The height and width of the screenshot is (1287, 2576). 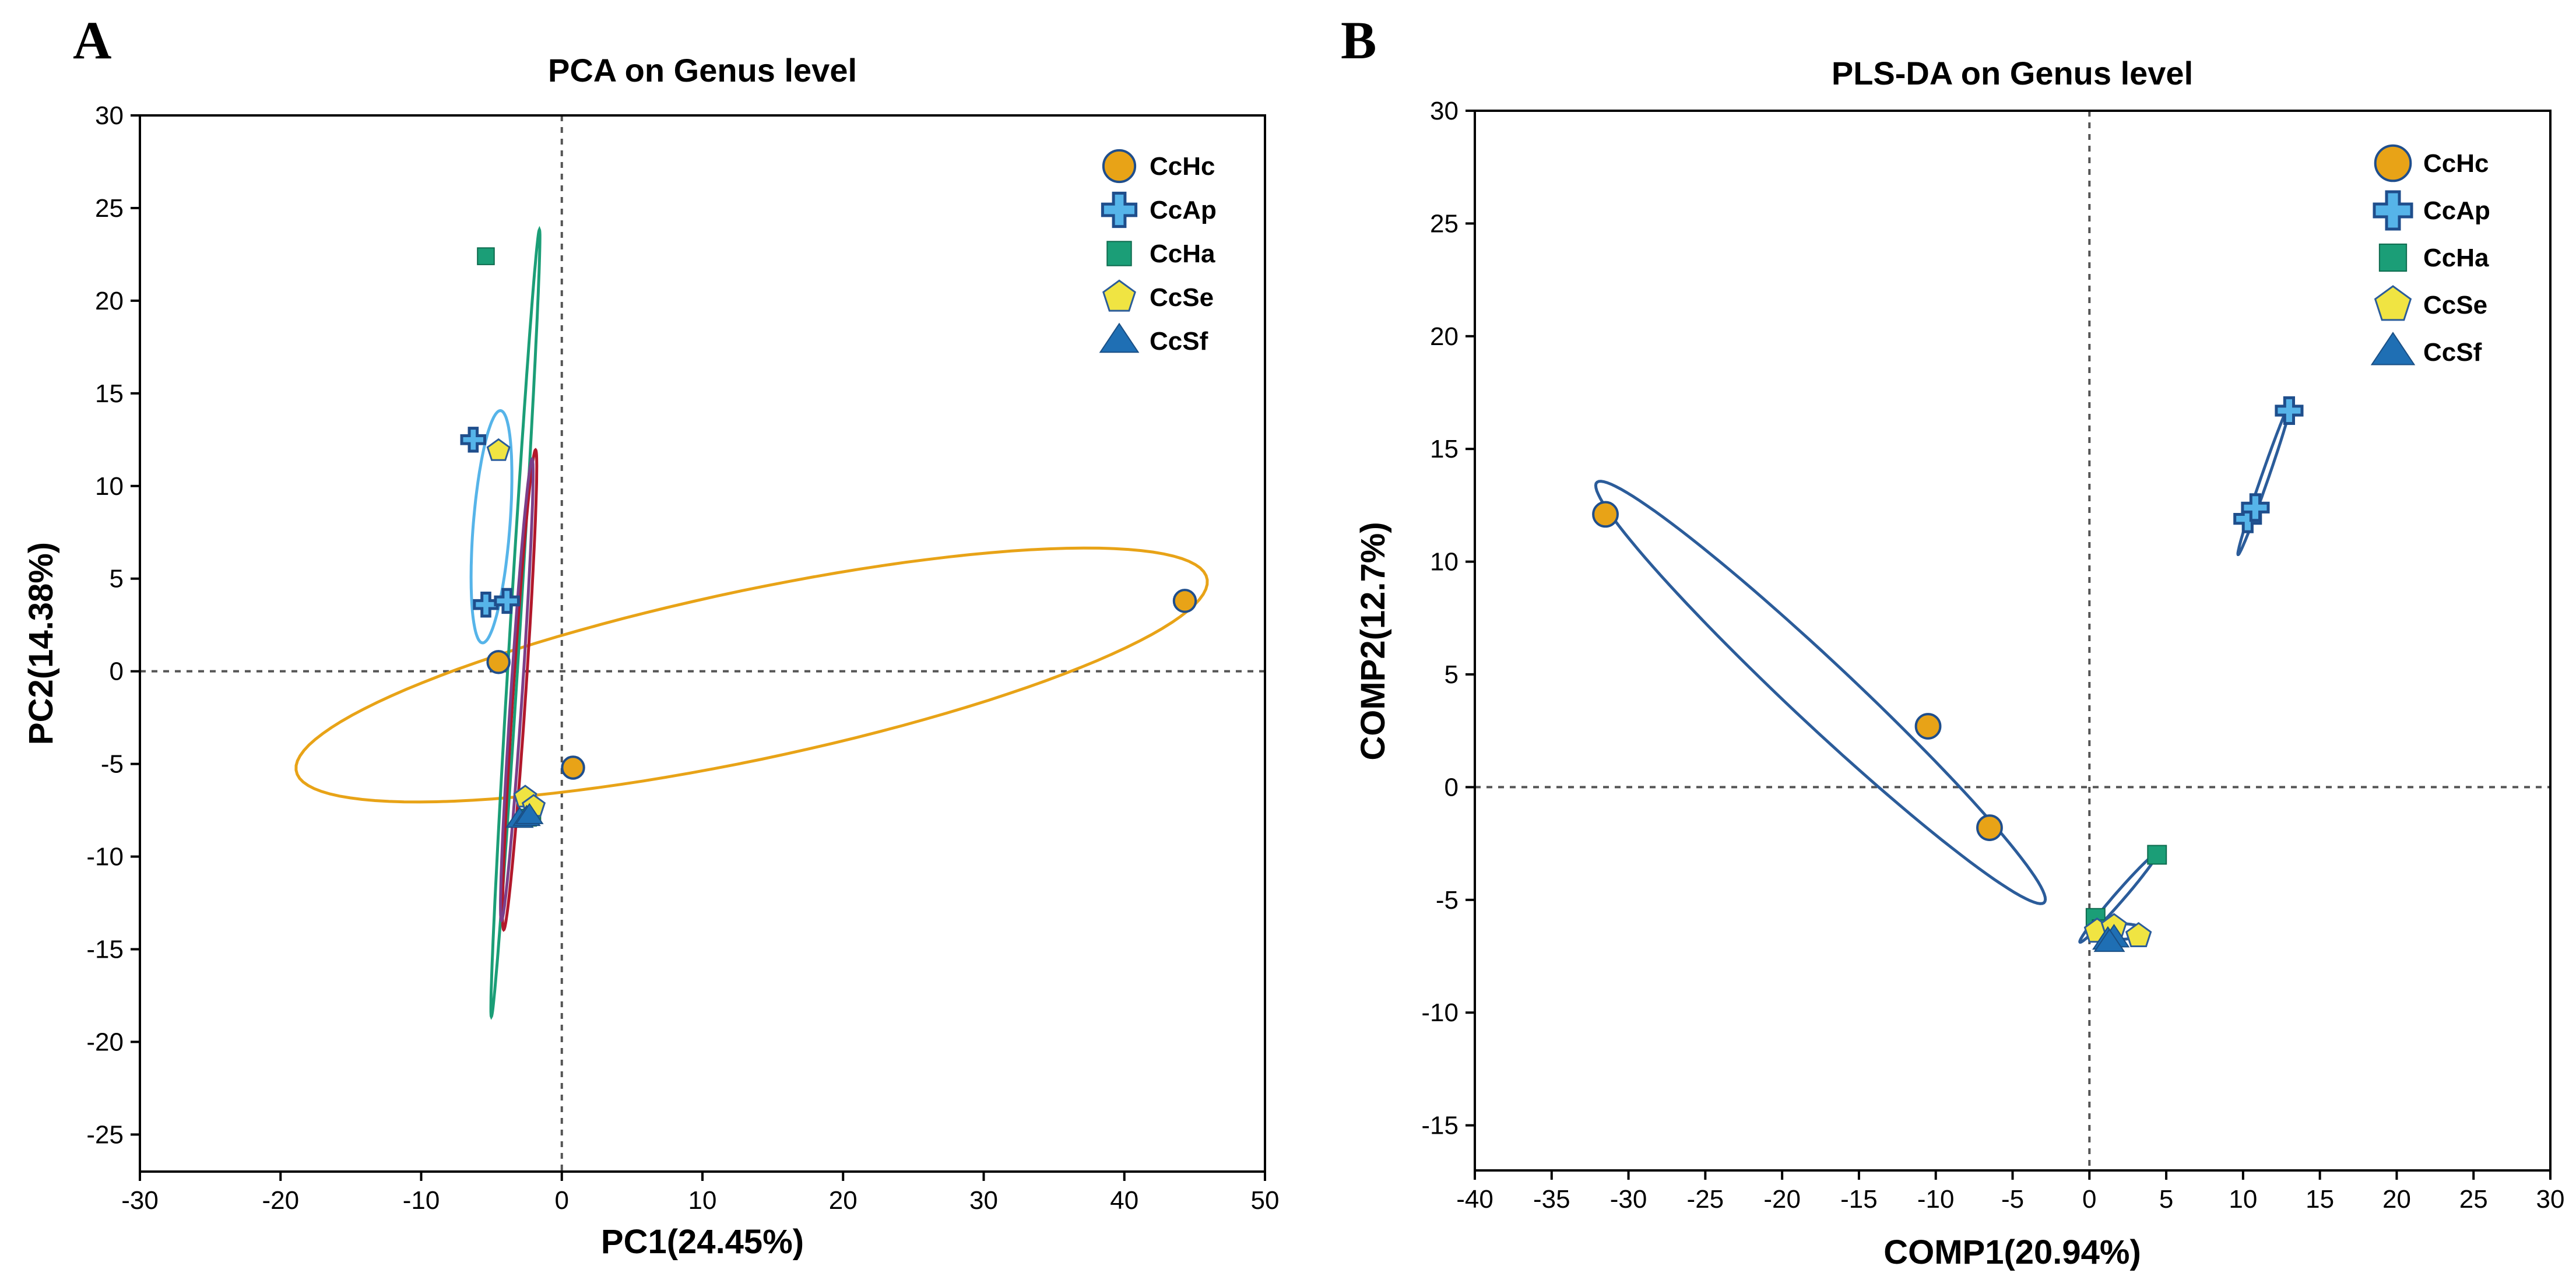 I want to click on x-tick-label: -40, so click(x=1474, y=1199).